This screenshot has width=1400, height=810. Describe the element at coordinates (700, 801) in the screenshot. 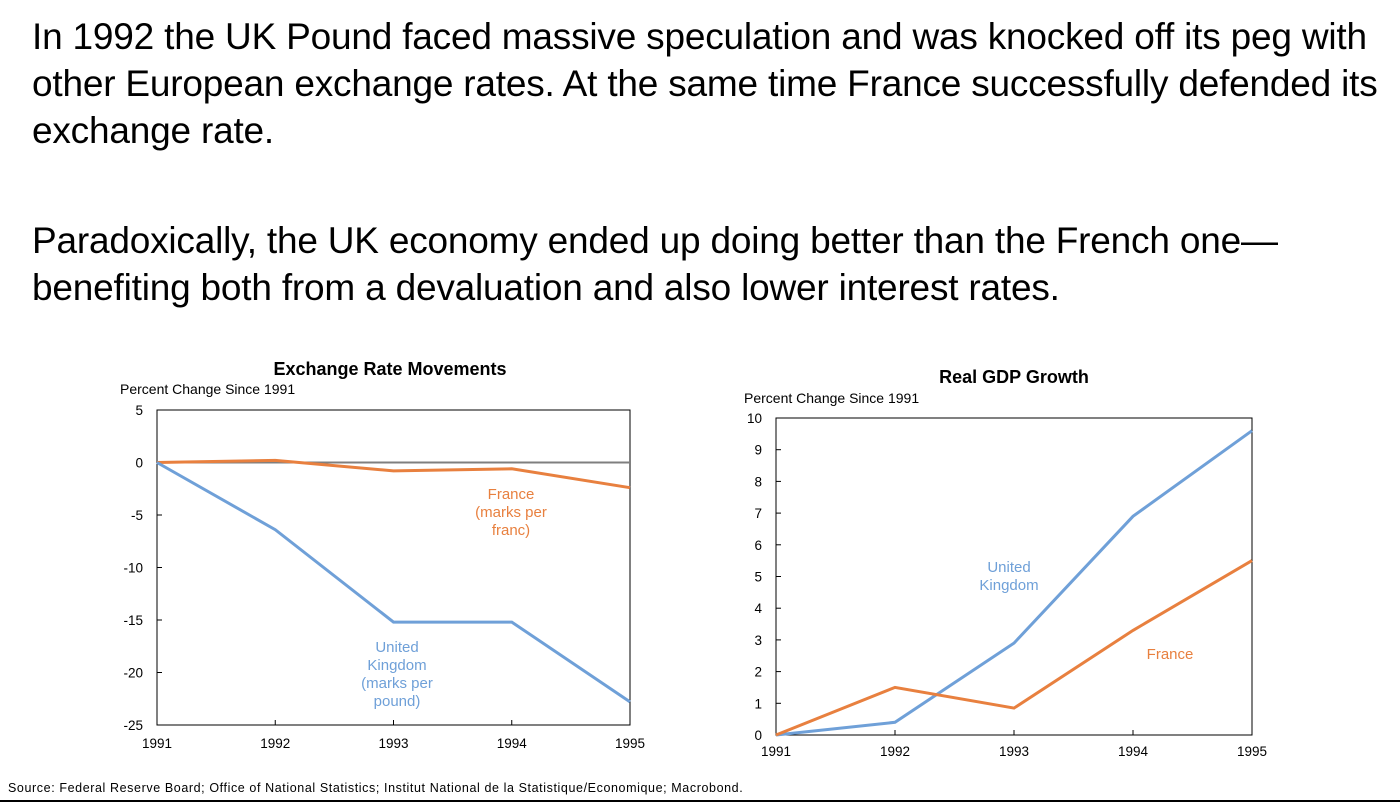

I see `bottom-rule` at that location.